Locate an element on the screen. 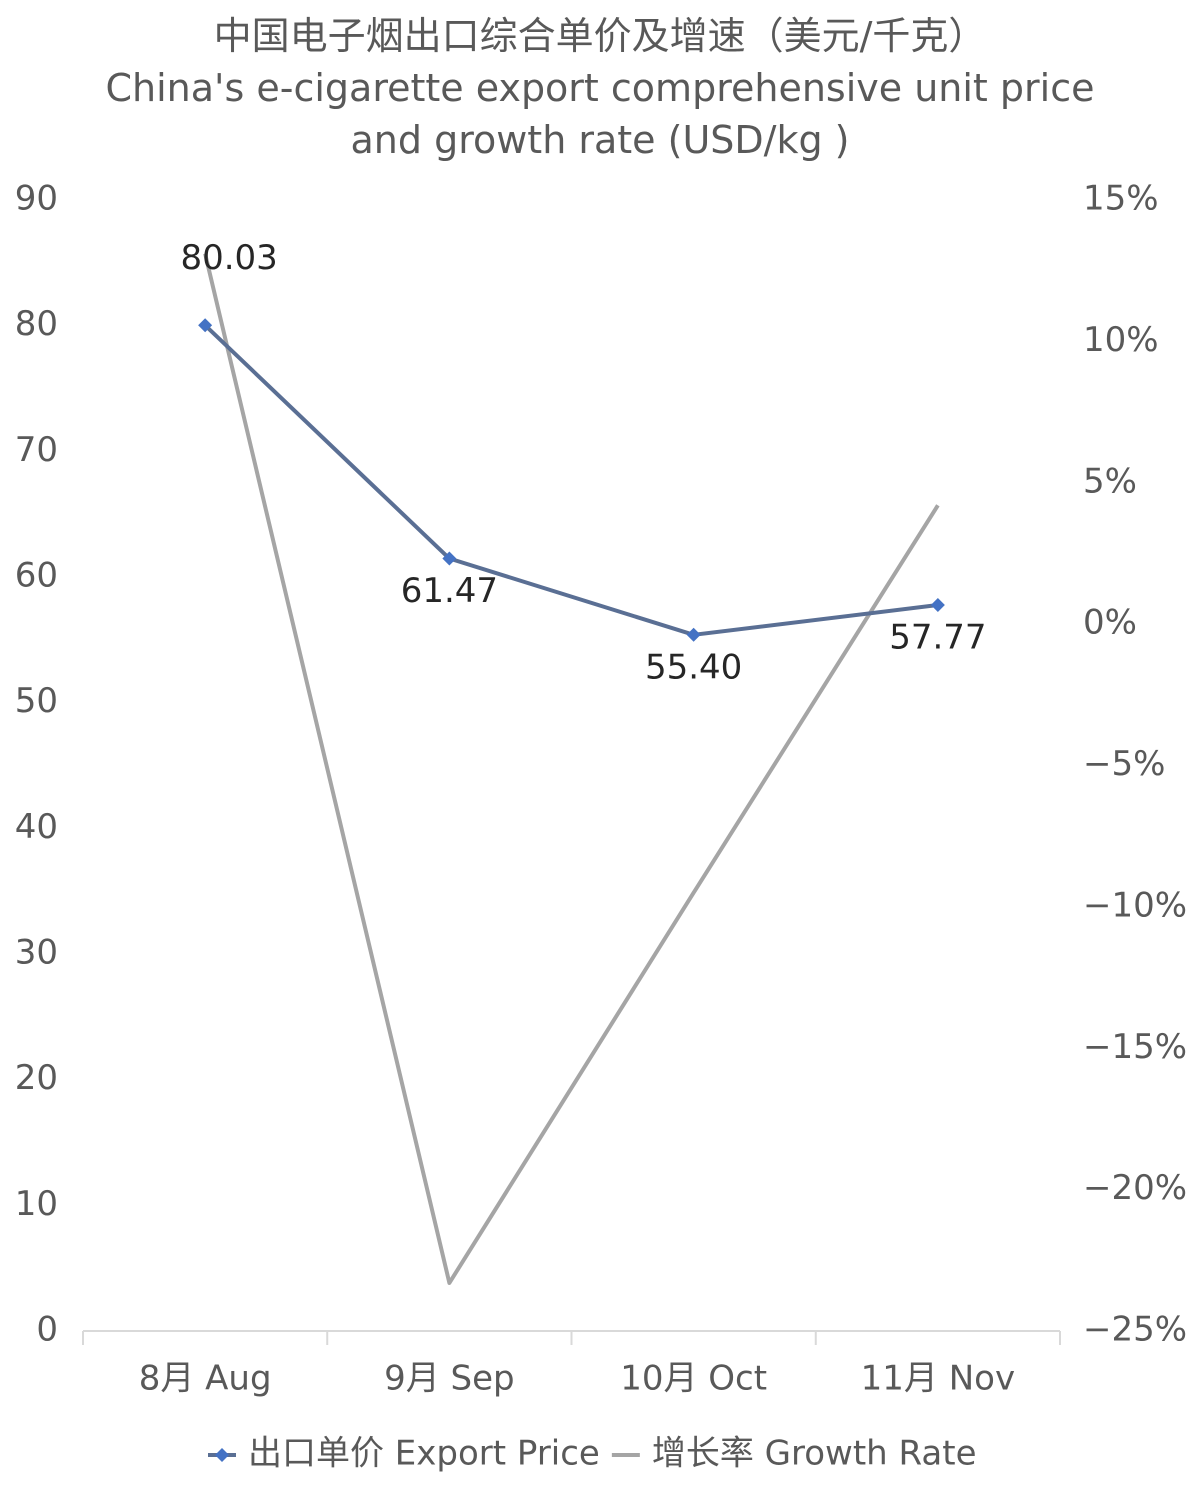 The width and height of the screenshot is (1200, 1501). y2-tick-label: −15% is located at coordinates (1135, 1047).